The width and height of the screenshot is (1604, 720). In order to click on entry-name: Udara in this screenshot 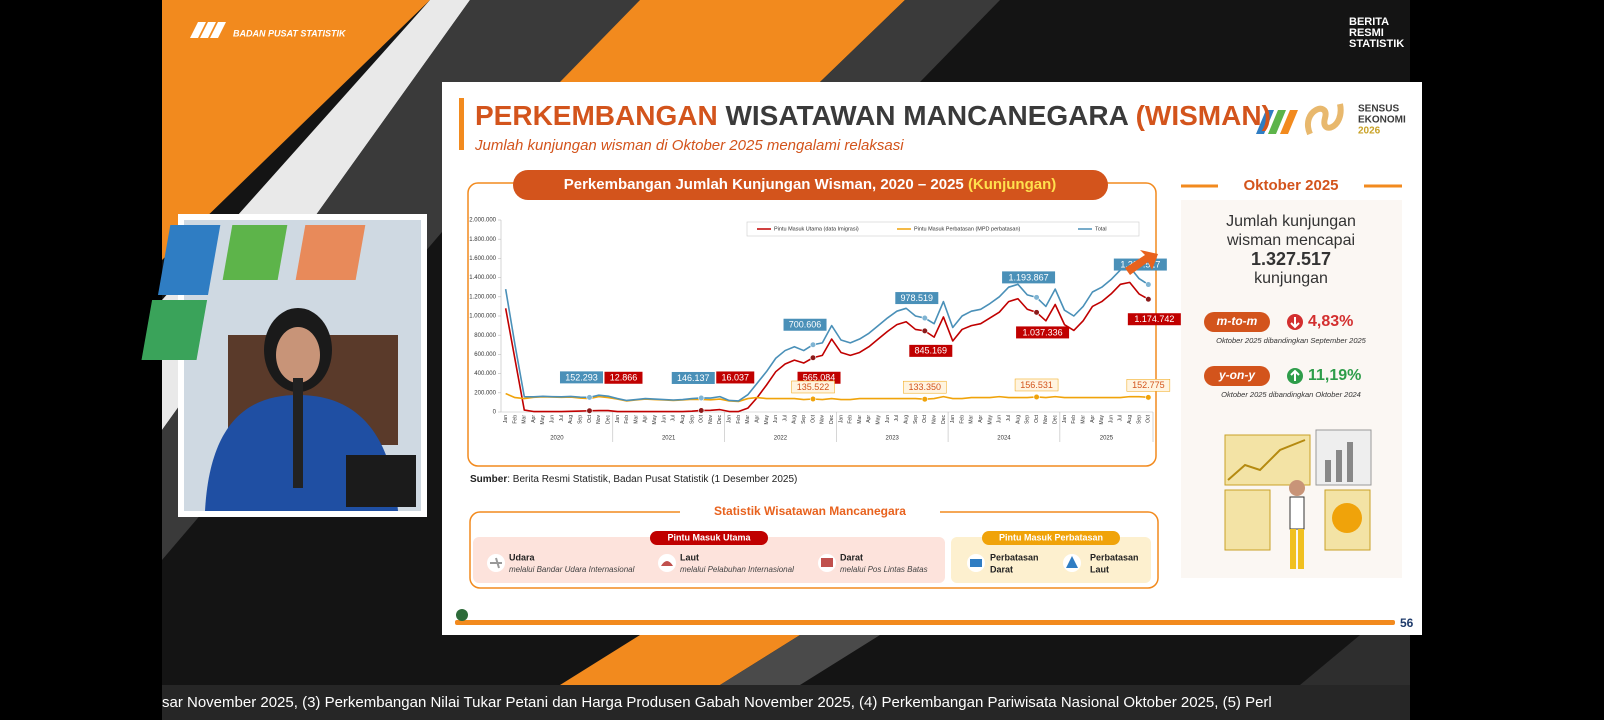, I will do `click(522, 557)`.